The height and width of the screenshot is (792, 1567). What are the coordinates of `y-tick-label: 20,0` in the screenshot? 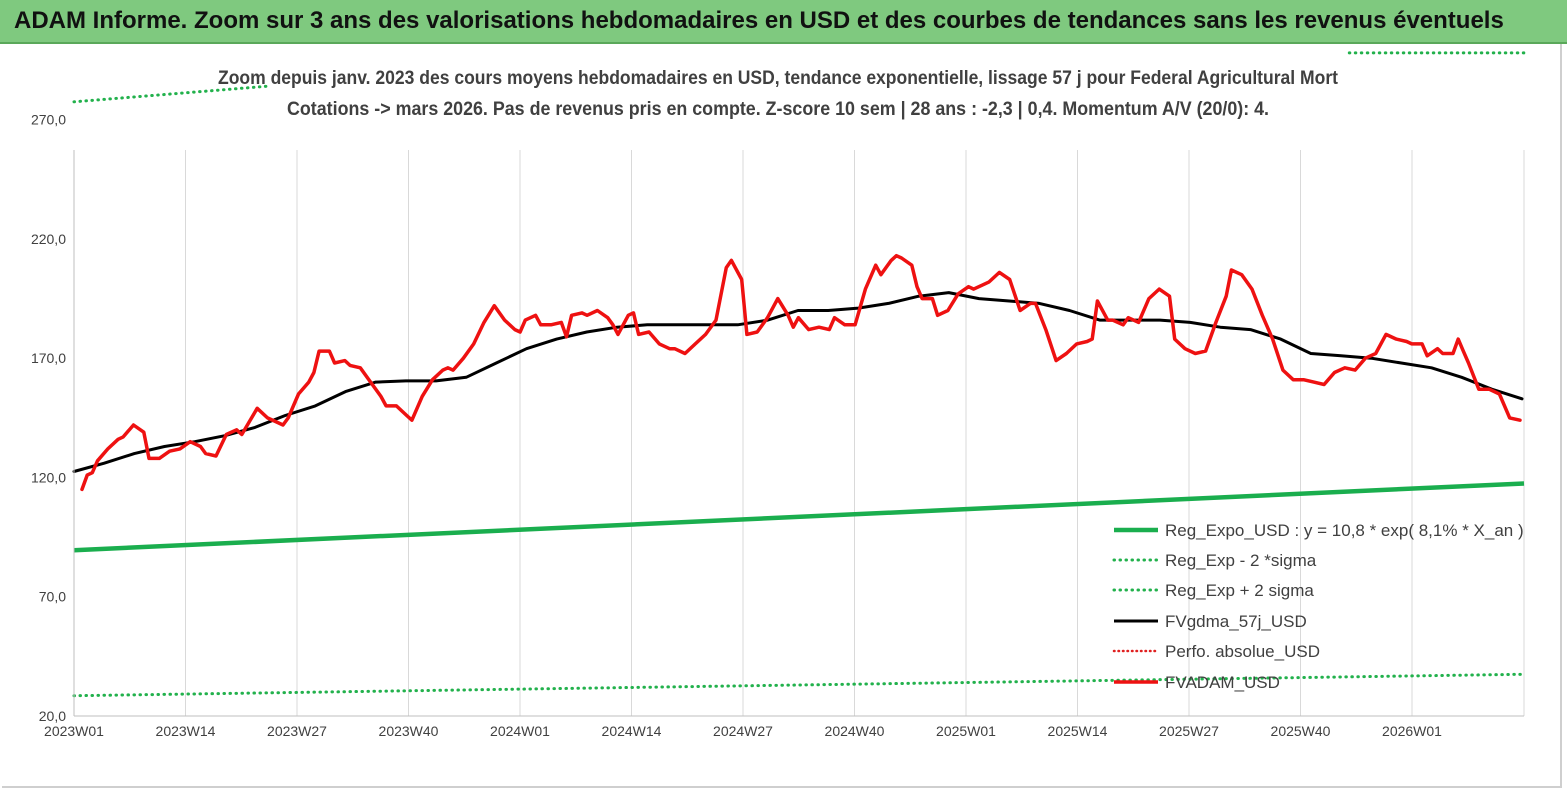 It's located at (52, 716).